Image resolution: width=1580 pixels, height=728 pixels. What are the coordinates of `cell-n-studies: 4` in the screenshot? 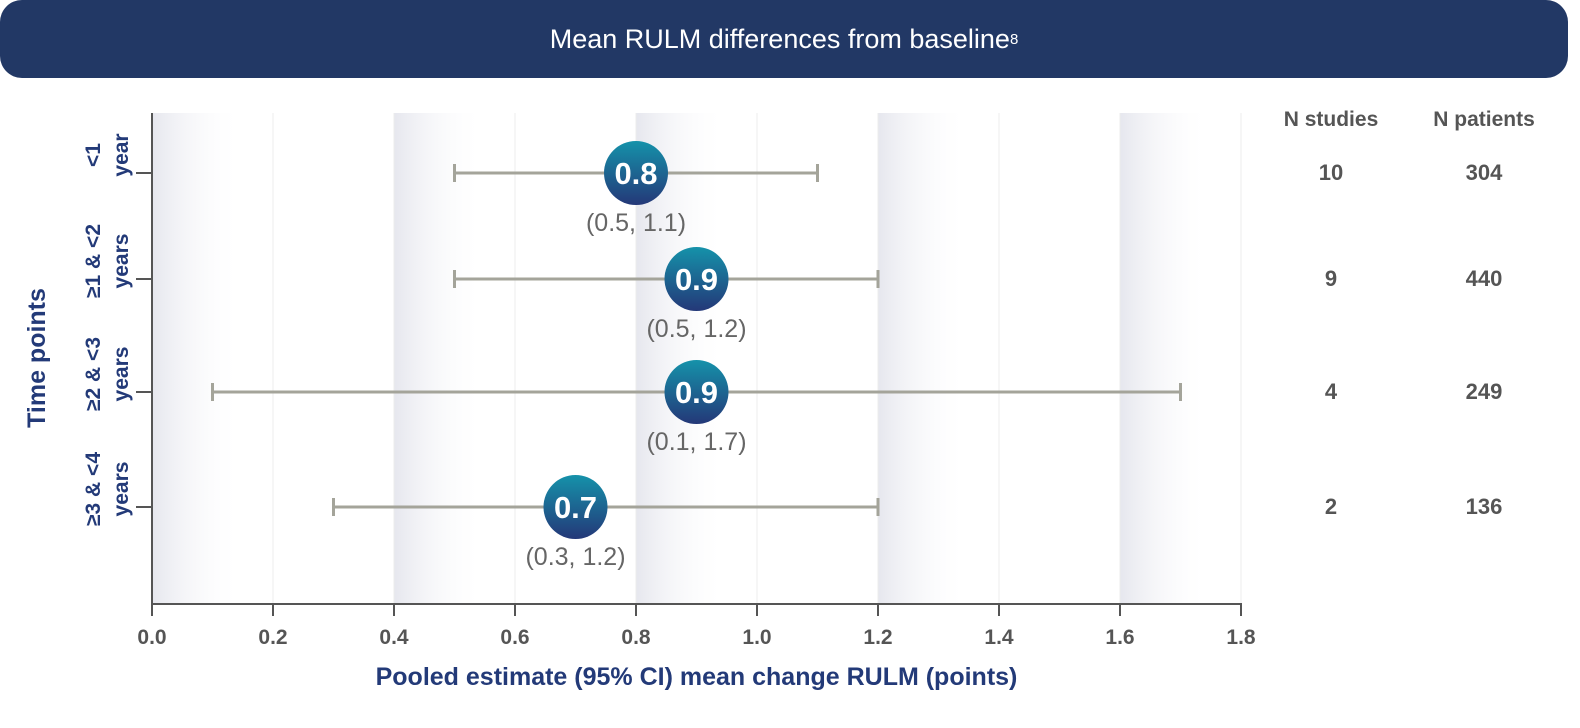 It's located at (1331, 391).